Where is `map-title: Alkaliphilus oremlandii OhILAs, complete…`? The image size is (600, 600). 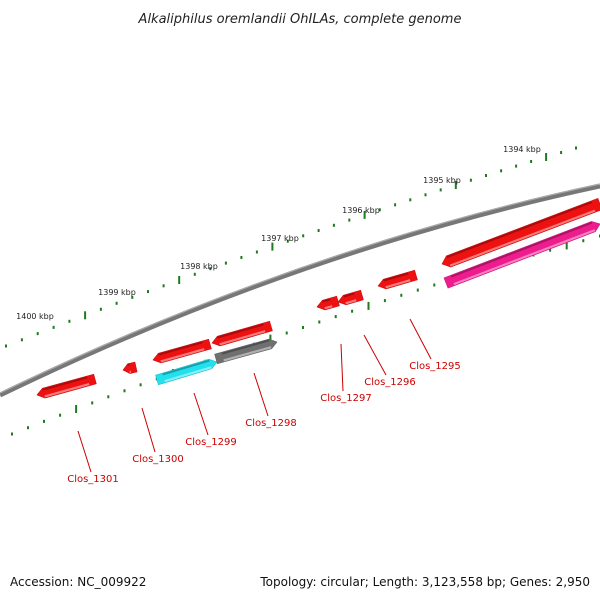
map-title: Alkaliphilus oremlandii OhILAs, complete… is located at coordinates (300, 19).